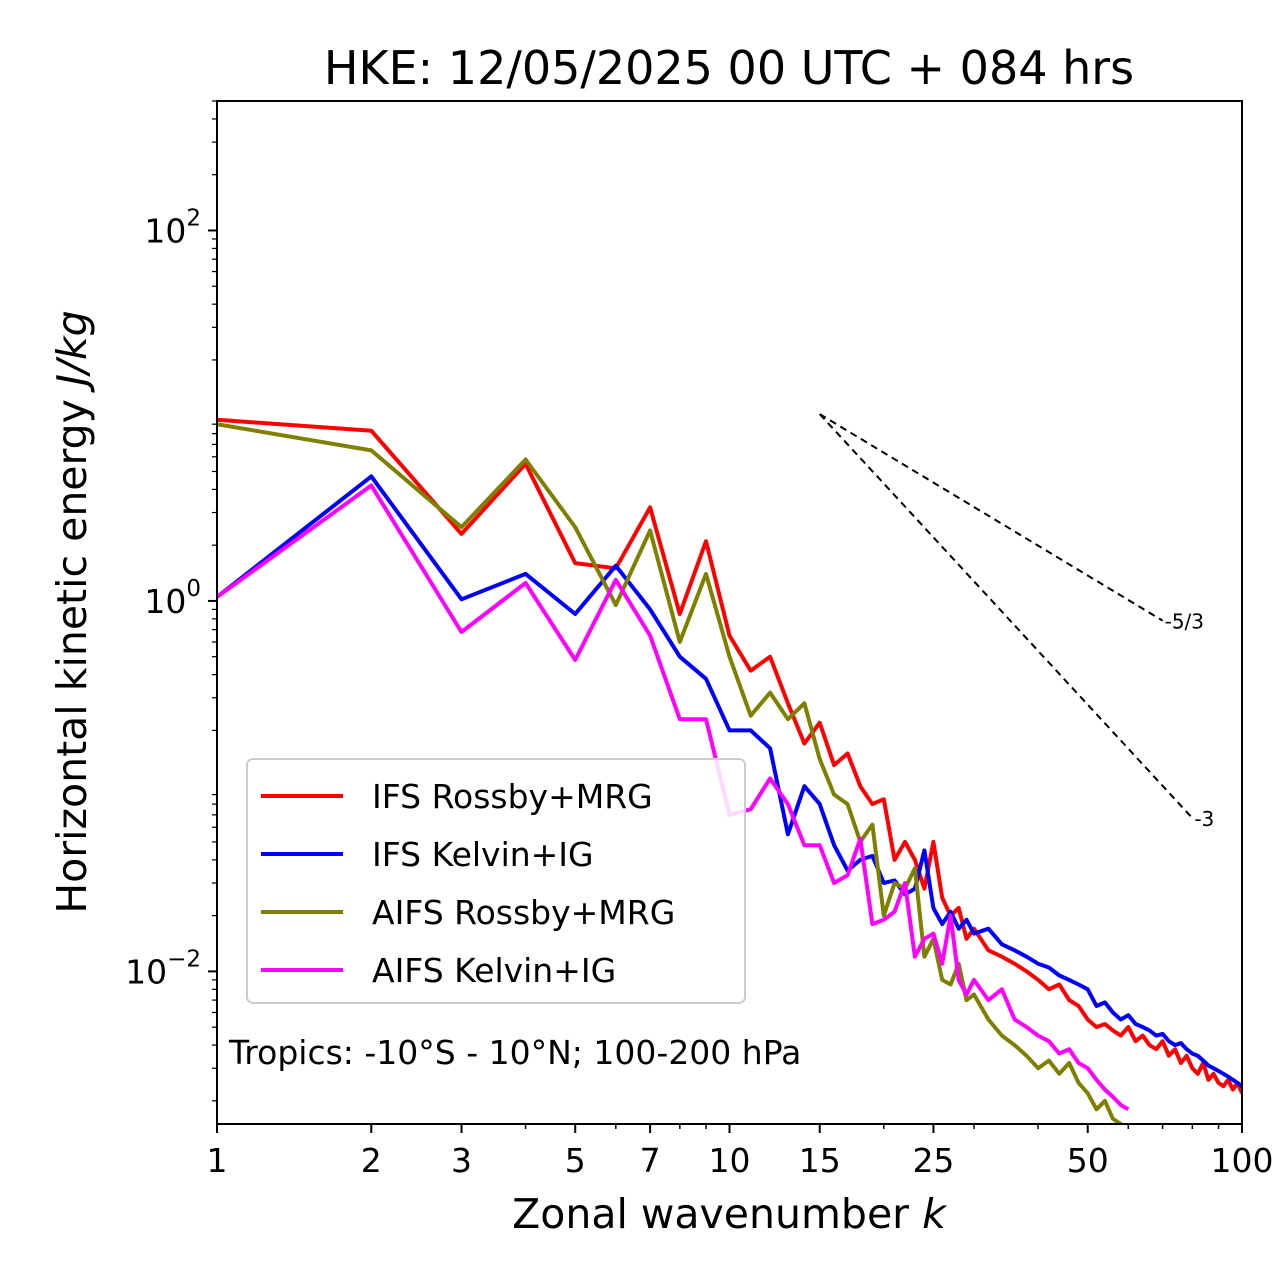 The image size is (1280, 1288). What do you see at coordinates (1204, 819) in the screenshot?
I see `reference-slope-label: -3` at bounding box center [1204, 819].